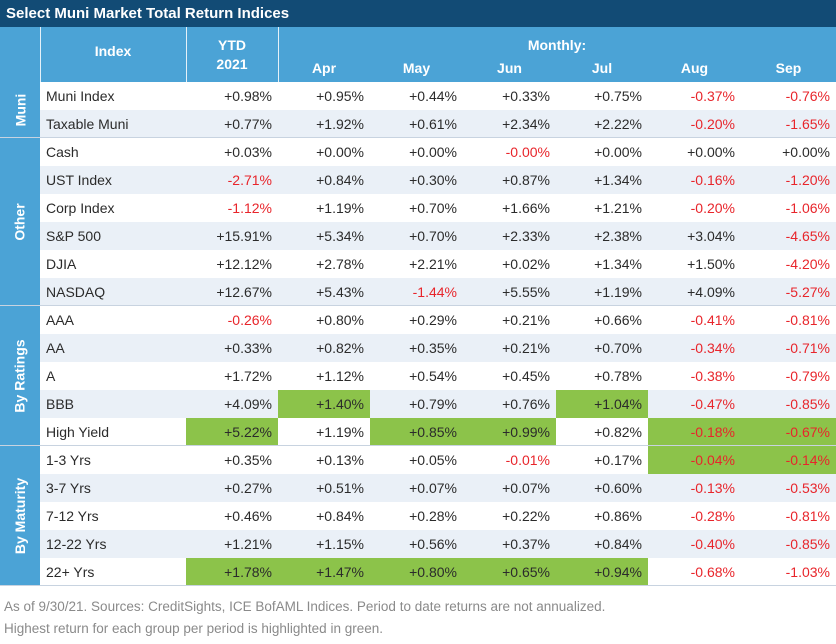 The image size is (836, 644). I want to click on cell-month: +1.47%, so click(324, 572).